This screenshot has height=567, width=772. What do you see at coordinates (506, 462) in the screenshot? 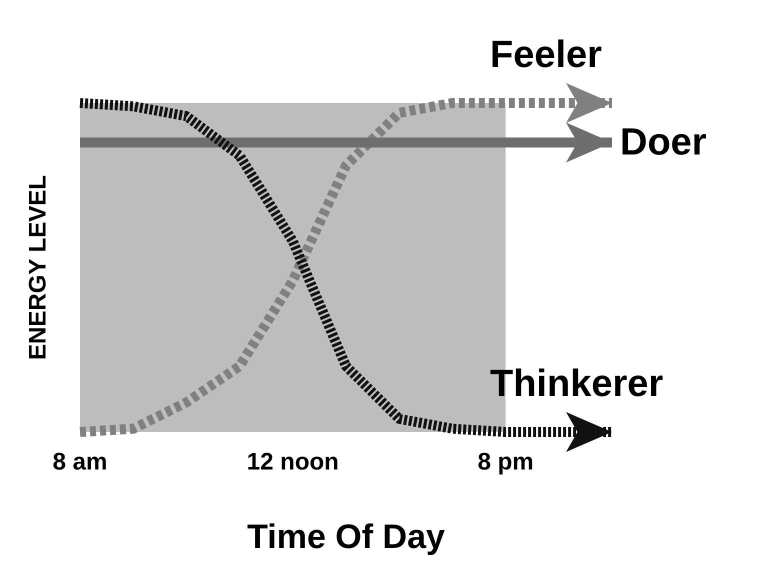
I see `x-tick-label: 8 pm` at bounding box center [506, 462].